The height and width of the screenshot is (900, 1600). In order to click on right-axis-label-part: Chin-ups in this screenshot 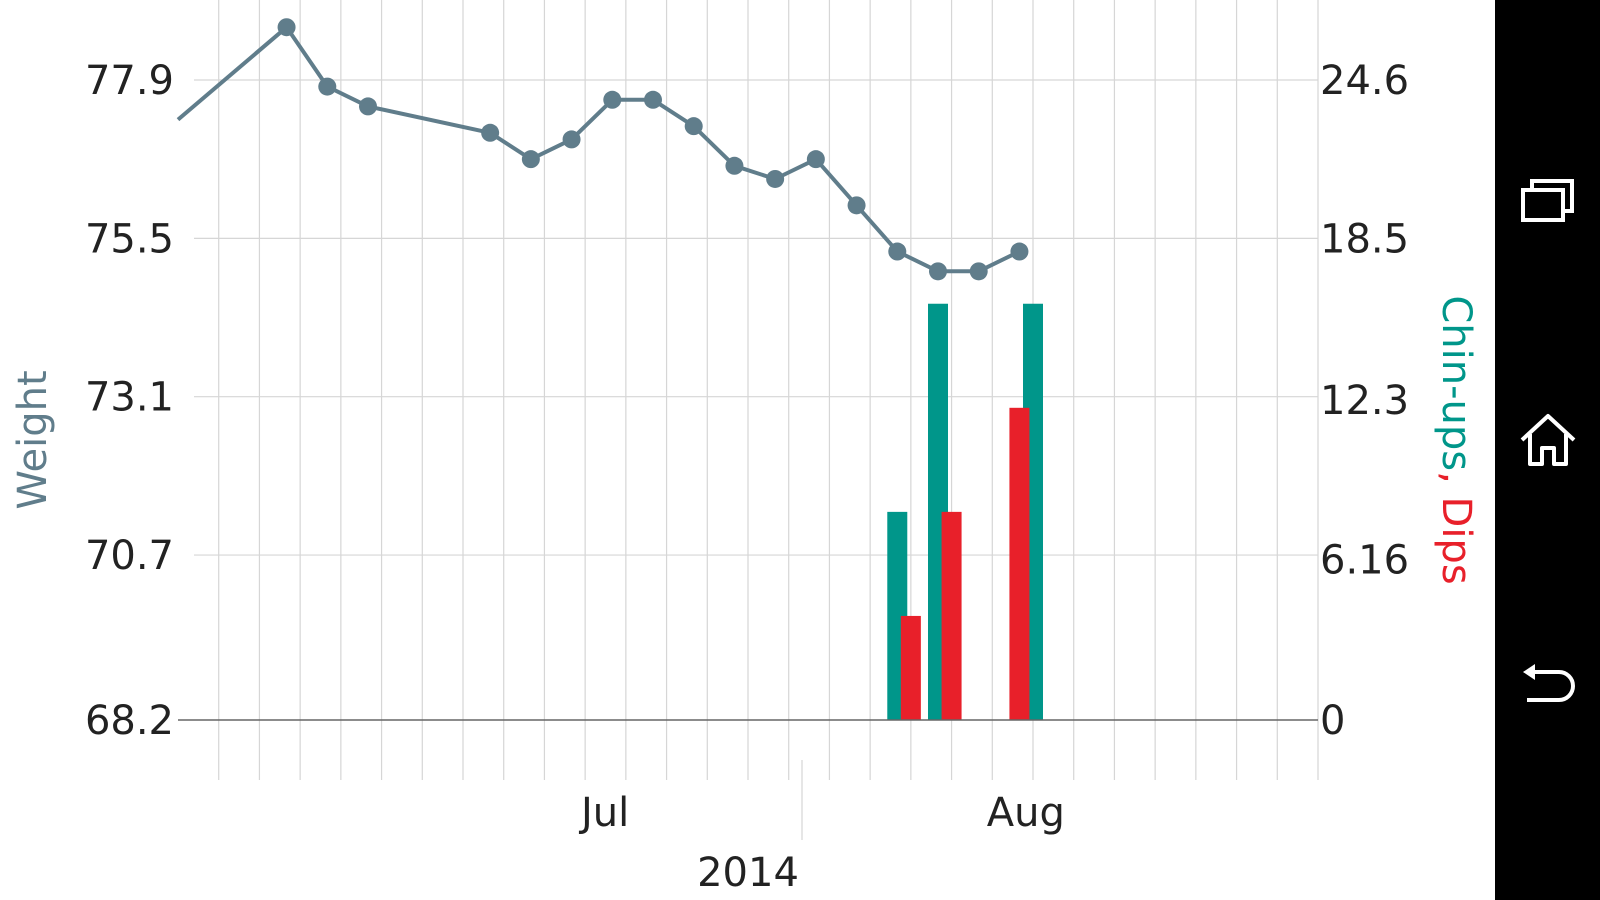, I will do `click(1456, 383)`.